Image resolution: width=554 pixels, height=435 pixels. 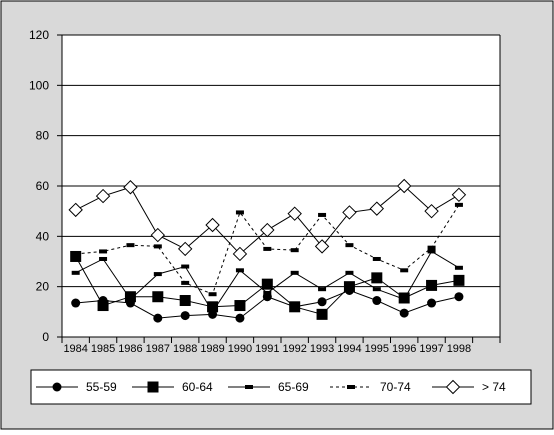 I want to click on x-tick-label: 1985, so click(x=103, y=349).